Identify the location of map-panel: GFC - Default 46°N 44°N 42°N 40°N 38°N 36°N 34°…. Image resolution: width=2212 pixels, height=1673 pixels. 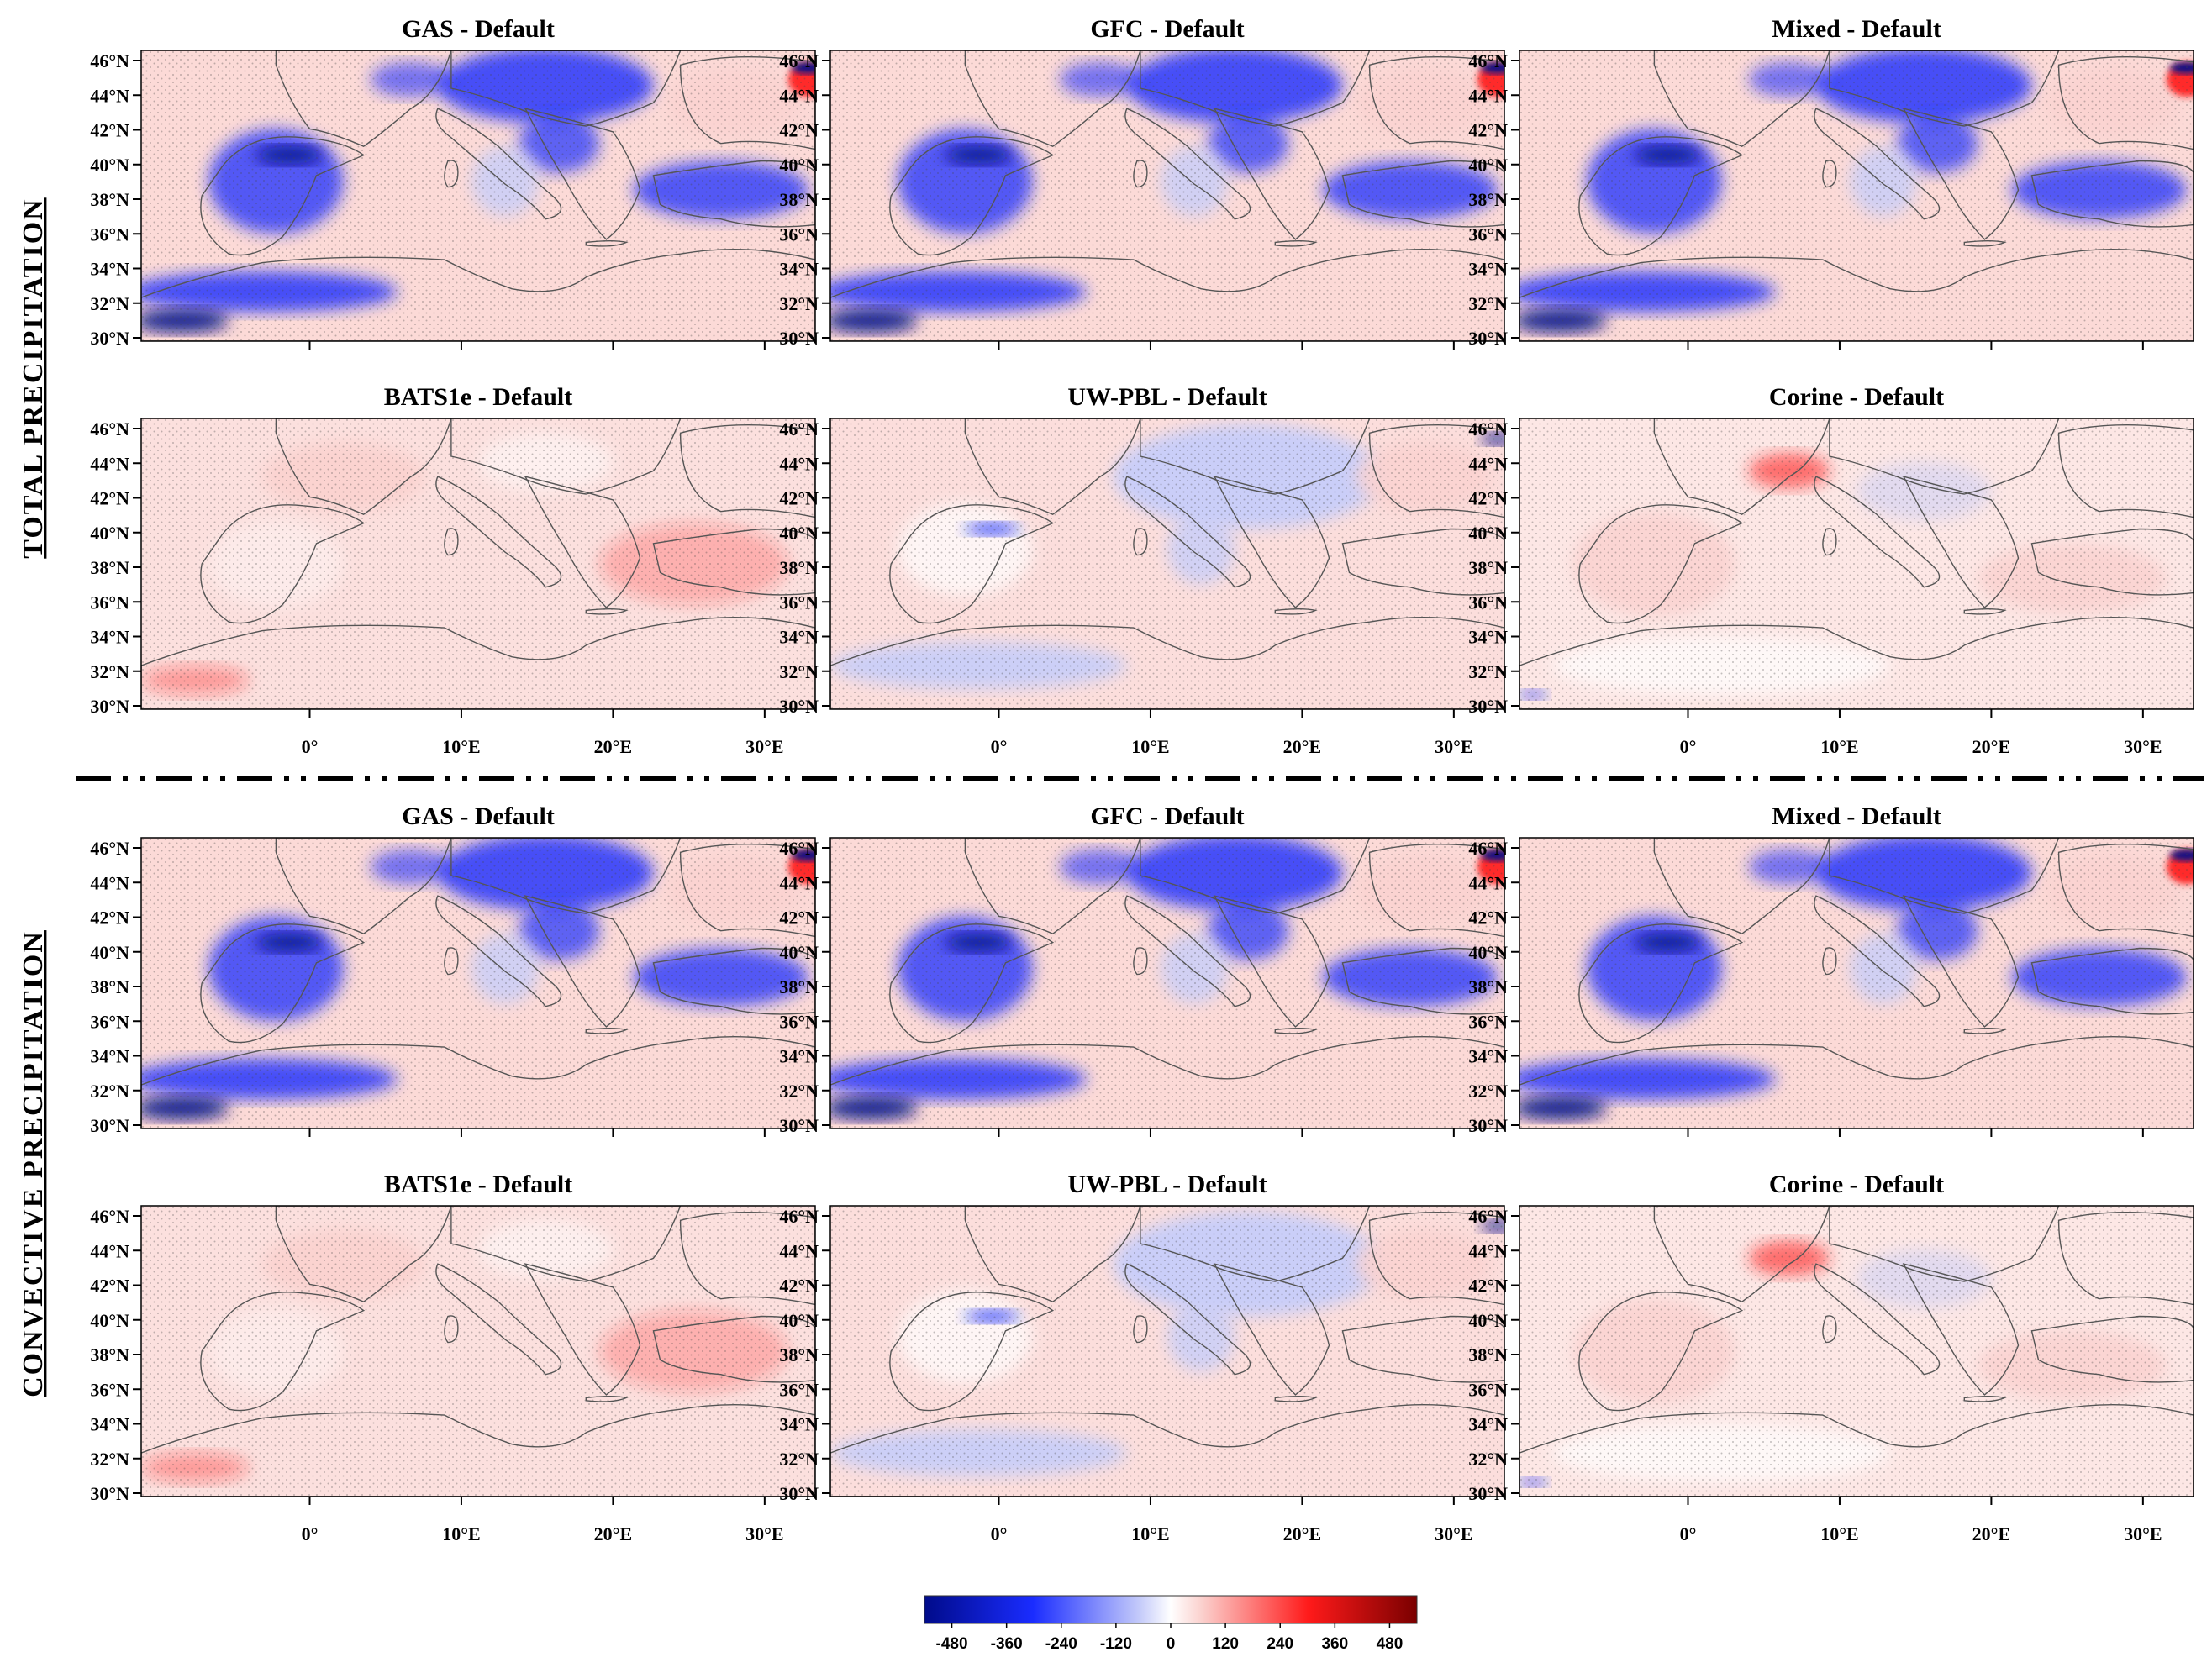
(1142, 182).